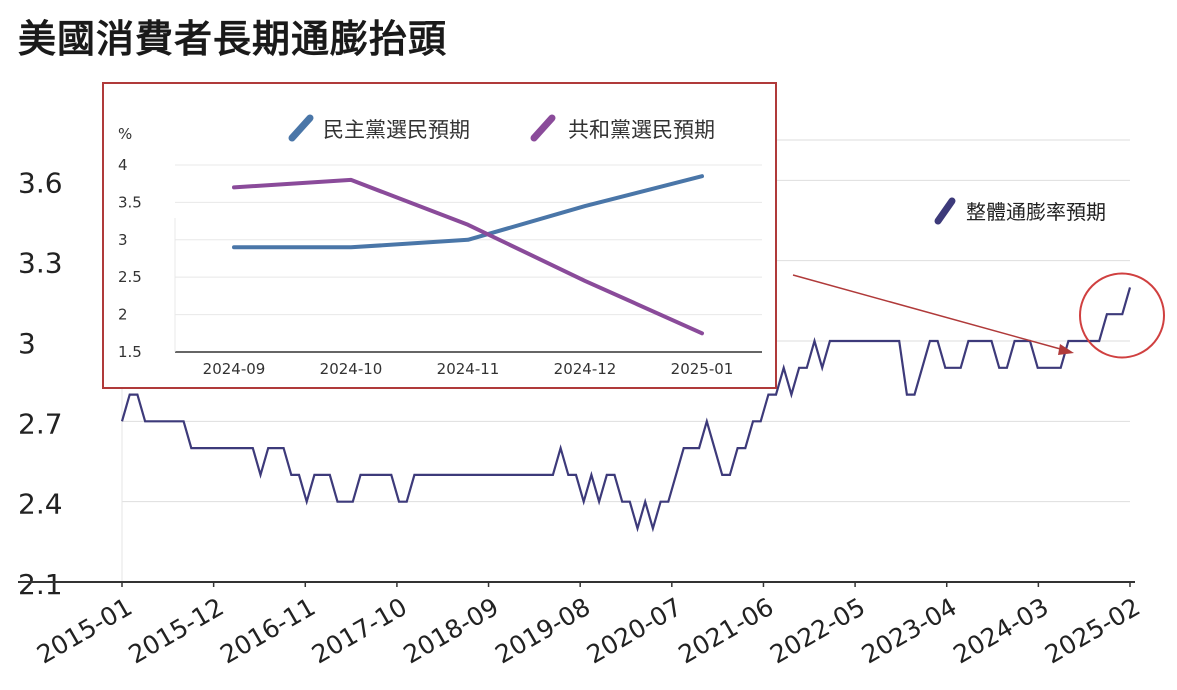 The width and height of the screenshot is (1177, 690). Describe the element at coordinates (396, 130) in the screenshot. I see `legend-label-democrat: 民主黨選民預期` at that location.